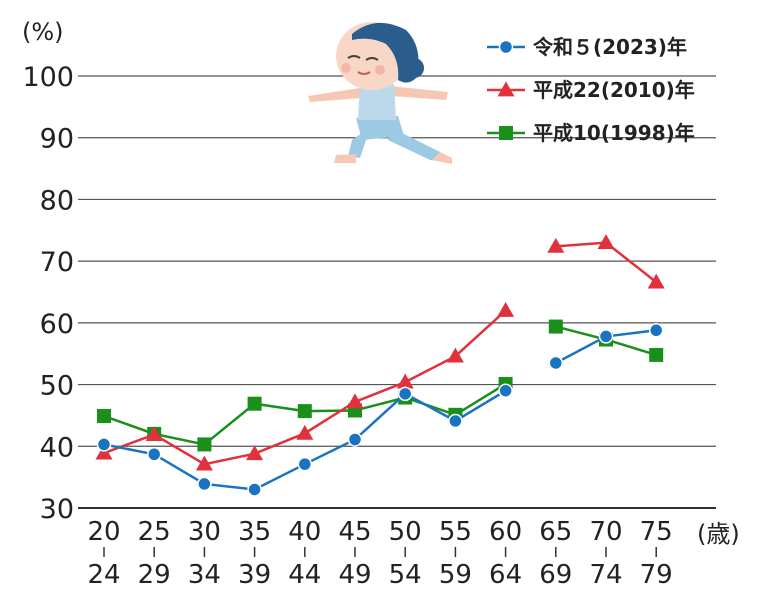 The height and width of the screenshot is (600, 780). I want to click on series-line, so click(305, 387).